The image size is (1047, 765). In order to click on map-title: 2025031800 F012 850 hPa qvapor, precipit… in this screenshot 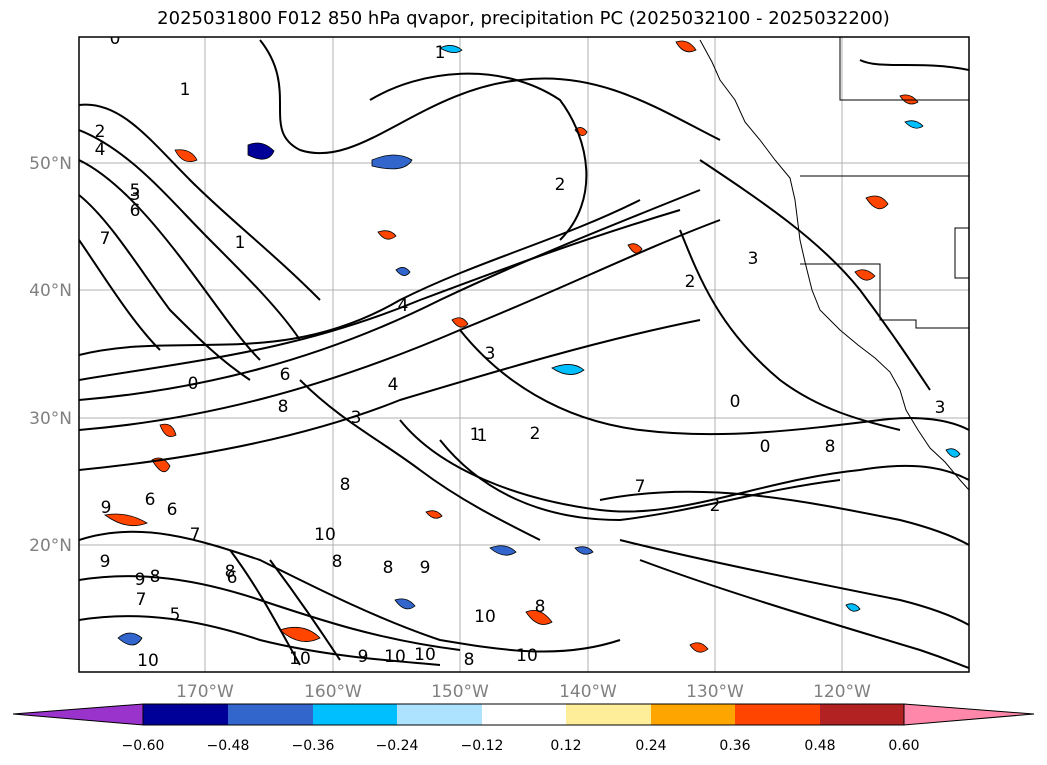, I will do `click(523, 18)`.